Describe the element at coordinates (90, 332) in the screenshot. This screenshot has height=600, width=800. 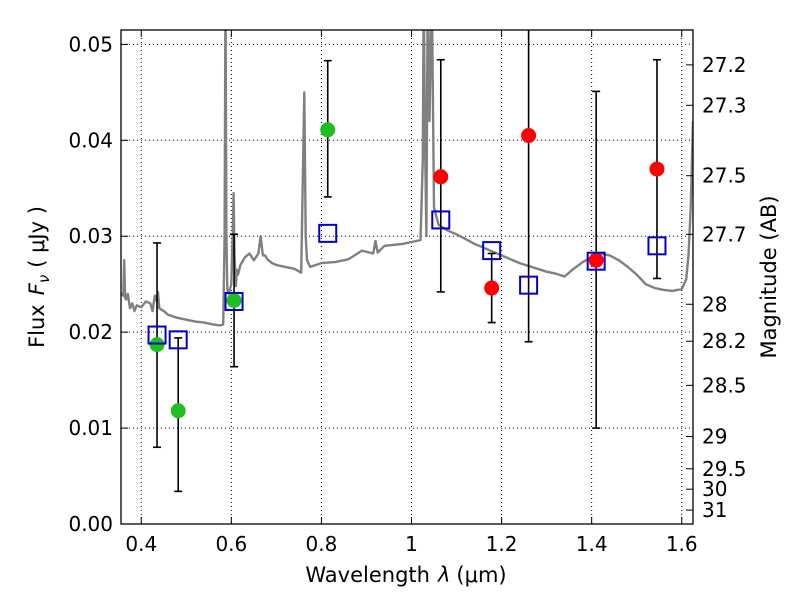
I see `y-tick-label: 0.02` at that location.